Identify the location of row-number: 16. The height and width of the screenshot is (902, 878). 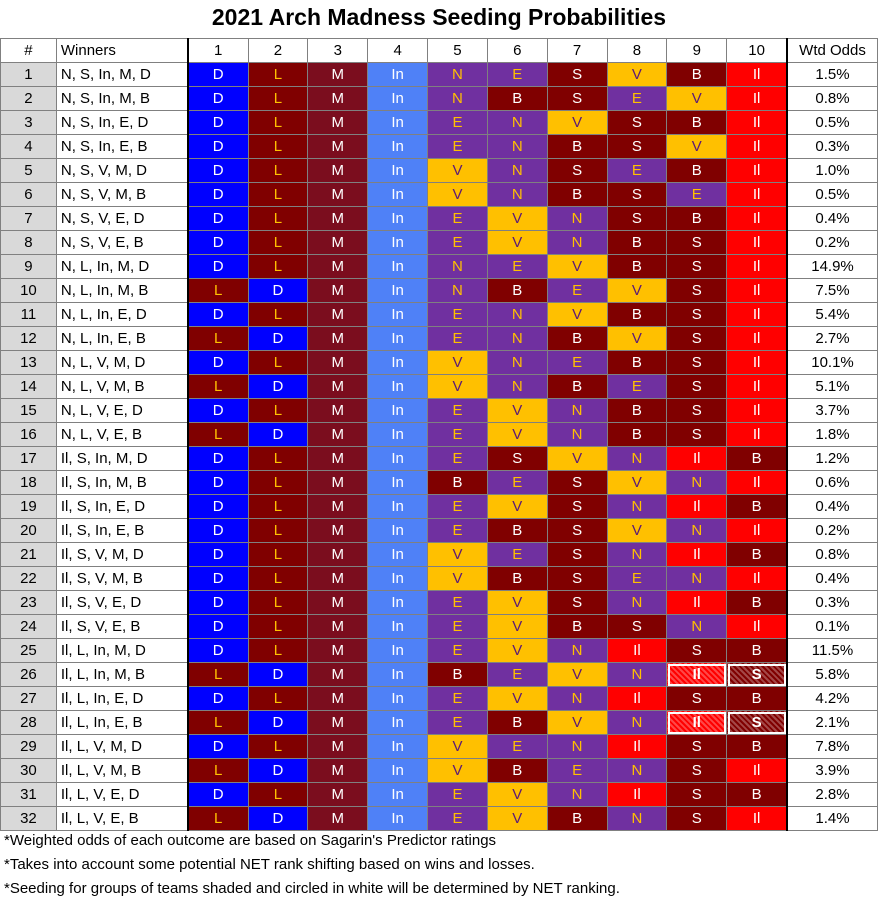
(28, 434).